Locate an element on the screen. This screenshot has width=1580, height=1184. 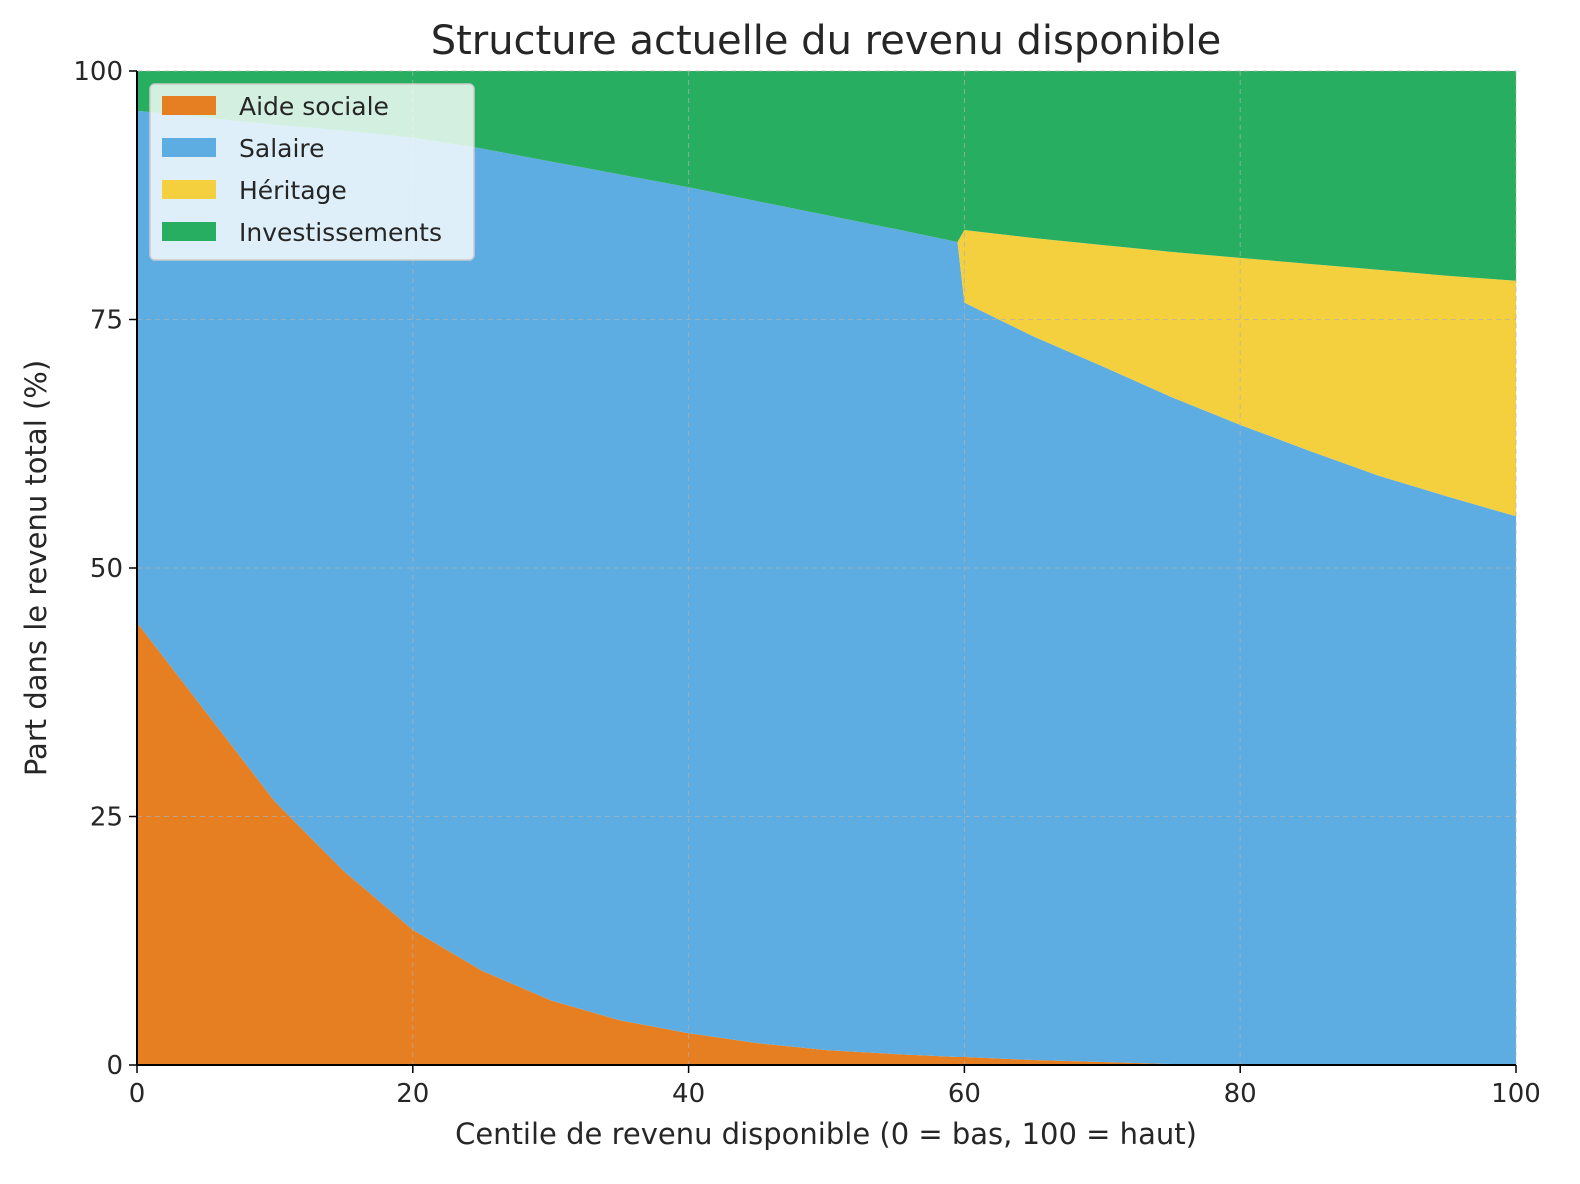
legend-label: Aide sociale is located at coordinates (314, 106).